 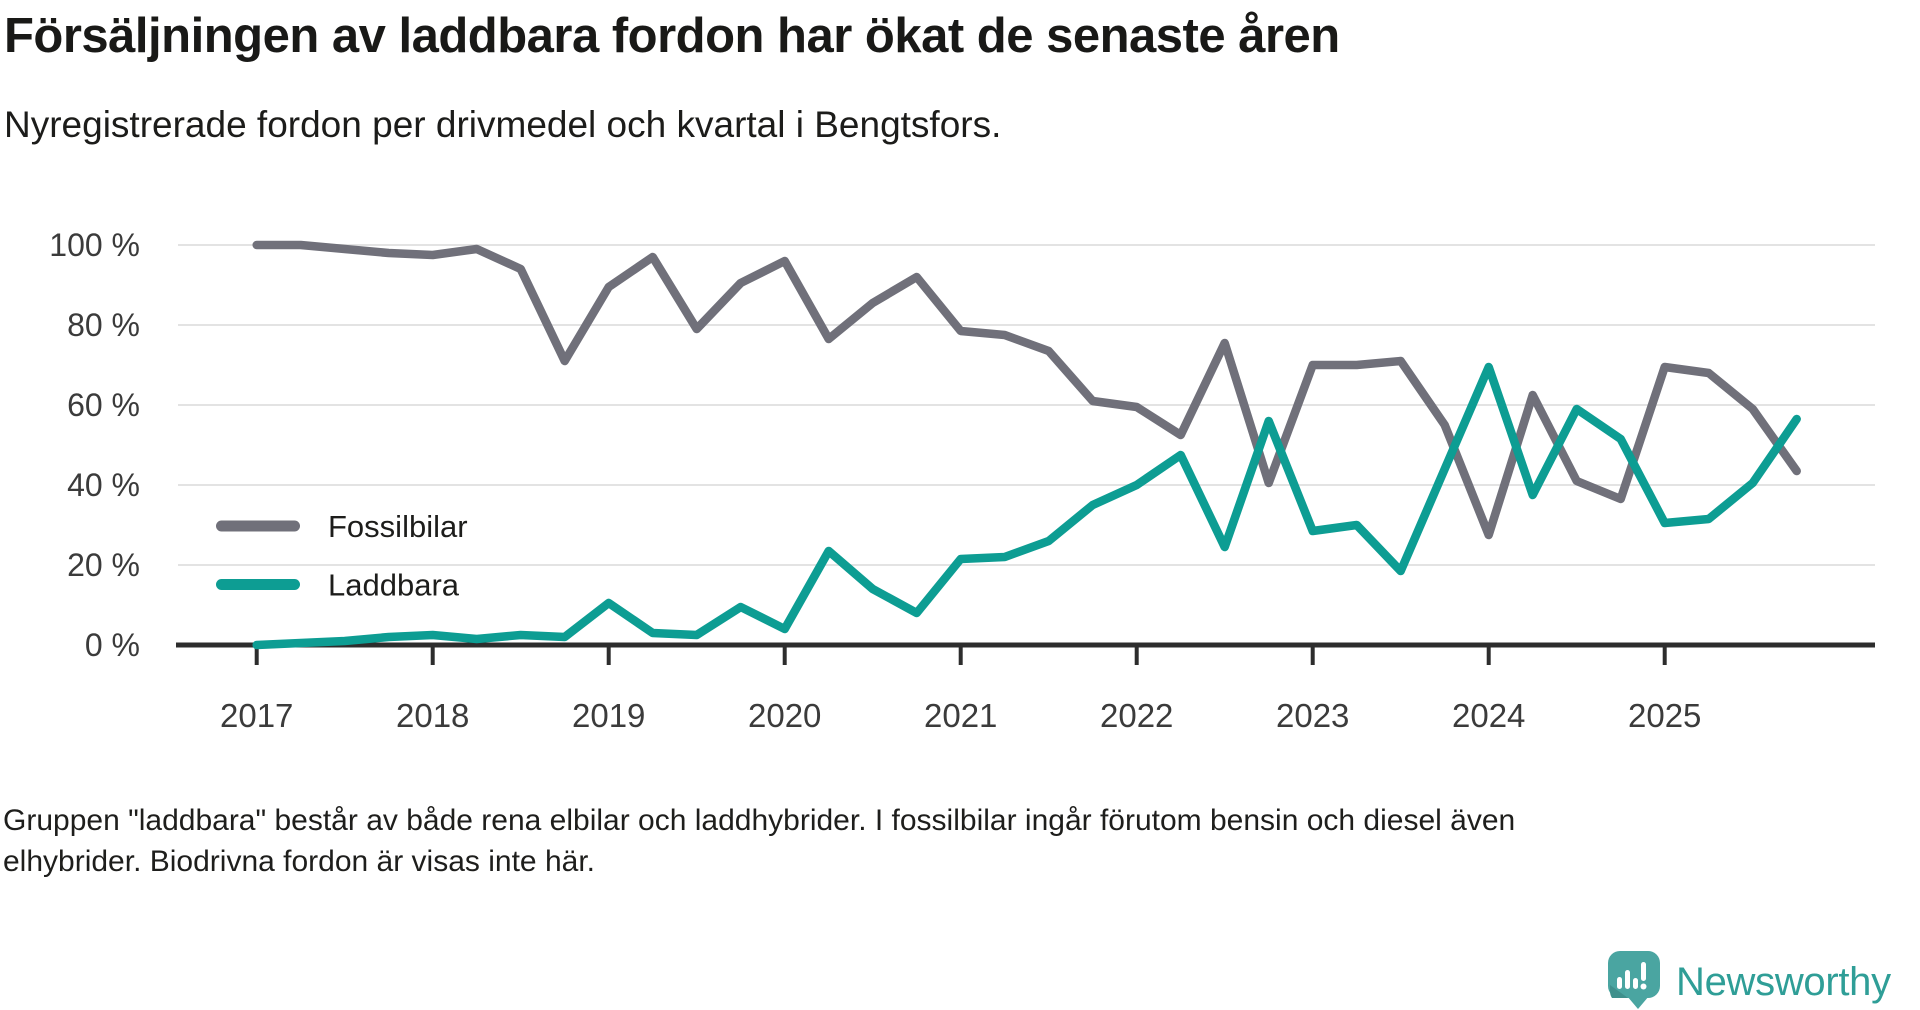 What do you see at coordinates (398, 526) in the screenshot?
I see `legend-label-fossilbilar: Fossilbilar` at bounding box center [398, 526].